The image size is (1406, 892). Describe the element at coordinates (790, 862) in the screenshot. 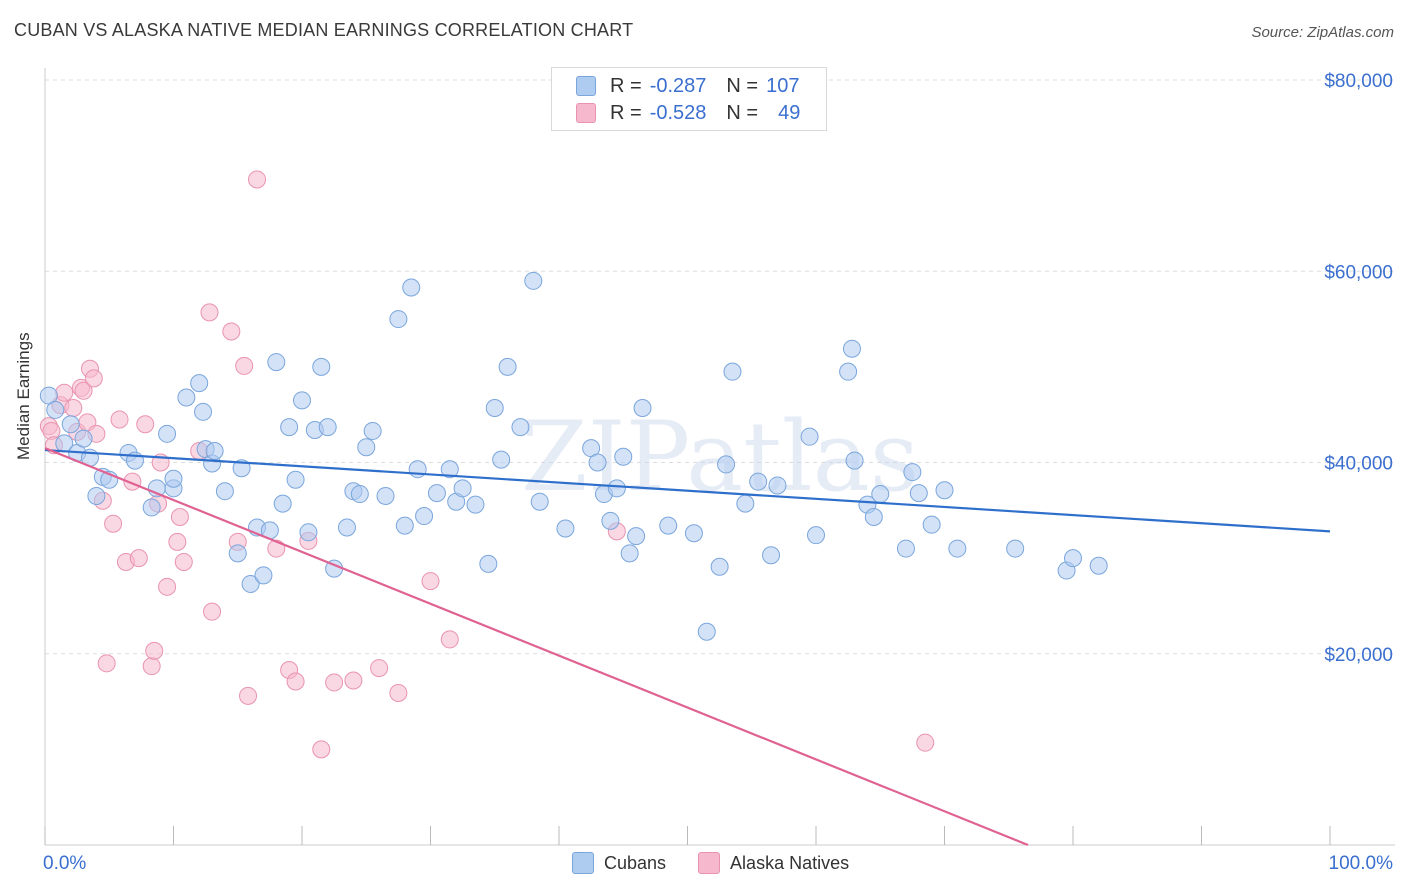

I see `legend-label-alaska: Alaska Natives` at that location.